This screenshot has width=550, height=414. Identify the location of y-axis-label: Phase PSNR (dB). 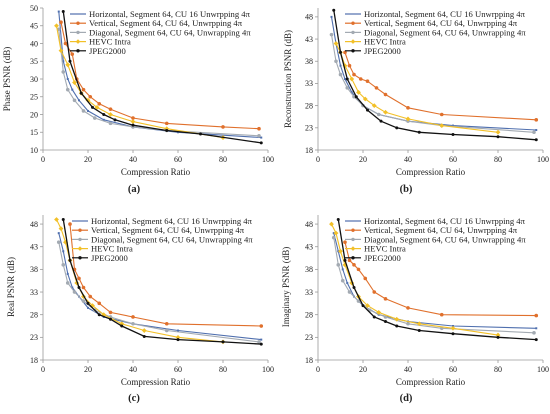
(7, 79).